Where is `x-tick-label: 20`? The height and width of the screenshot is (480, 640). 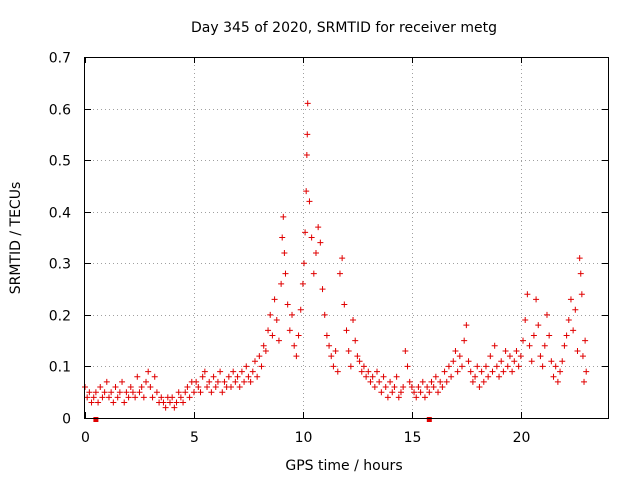
x-tick-label: 20 is located at coordinates (522, 438).